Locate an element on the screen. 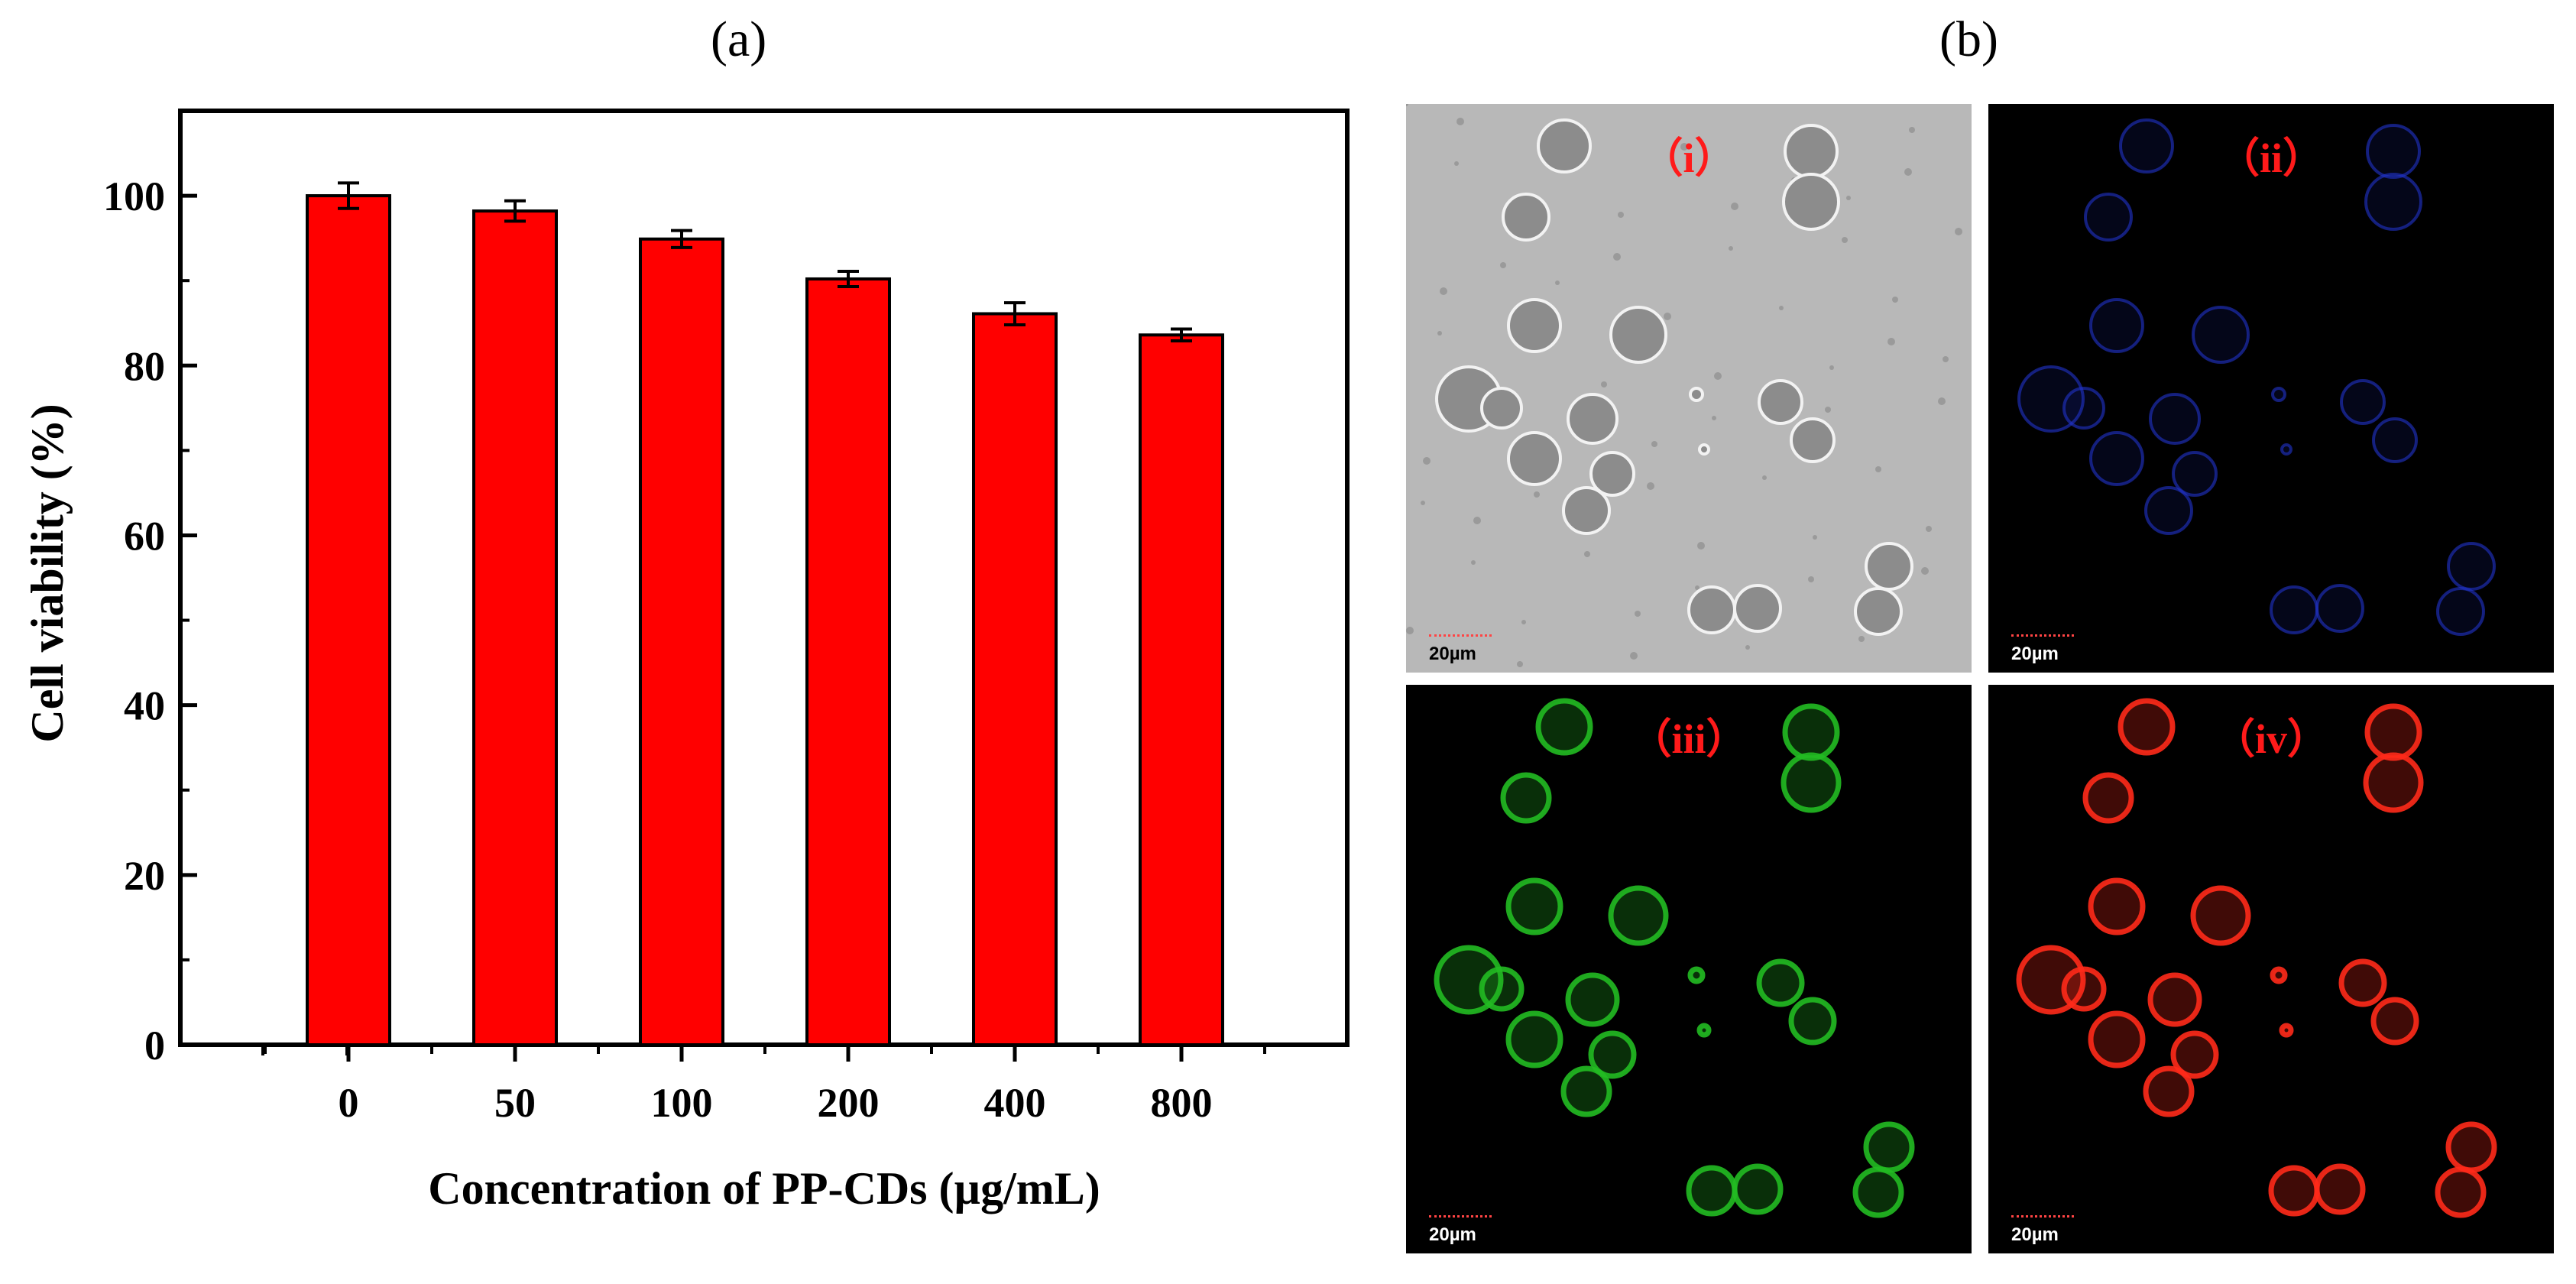 Image resolution: width=2576 pixels, height=1284 pixels. micrograph-label: （i） is located at coordinates (1688, 158).